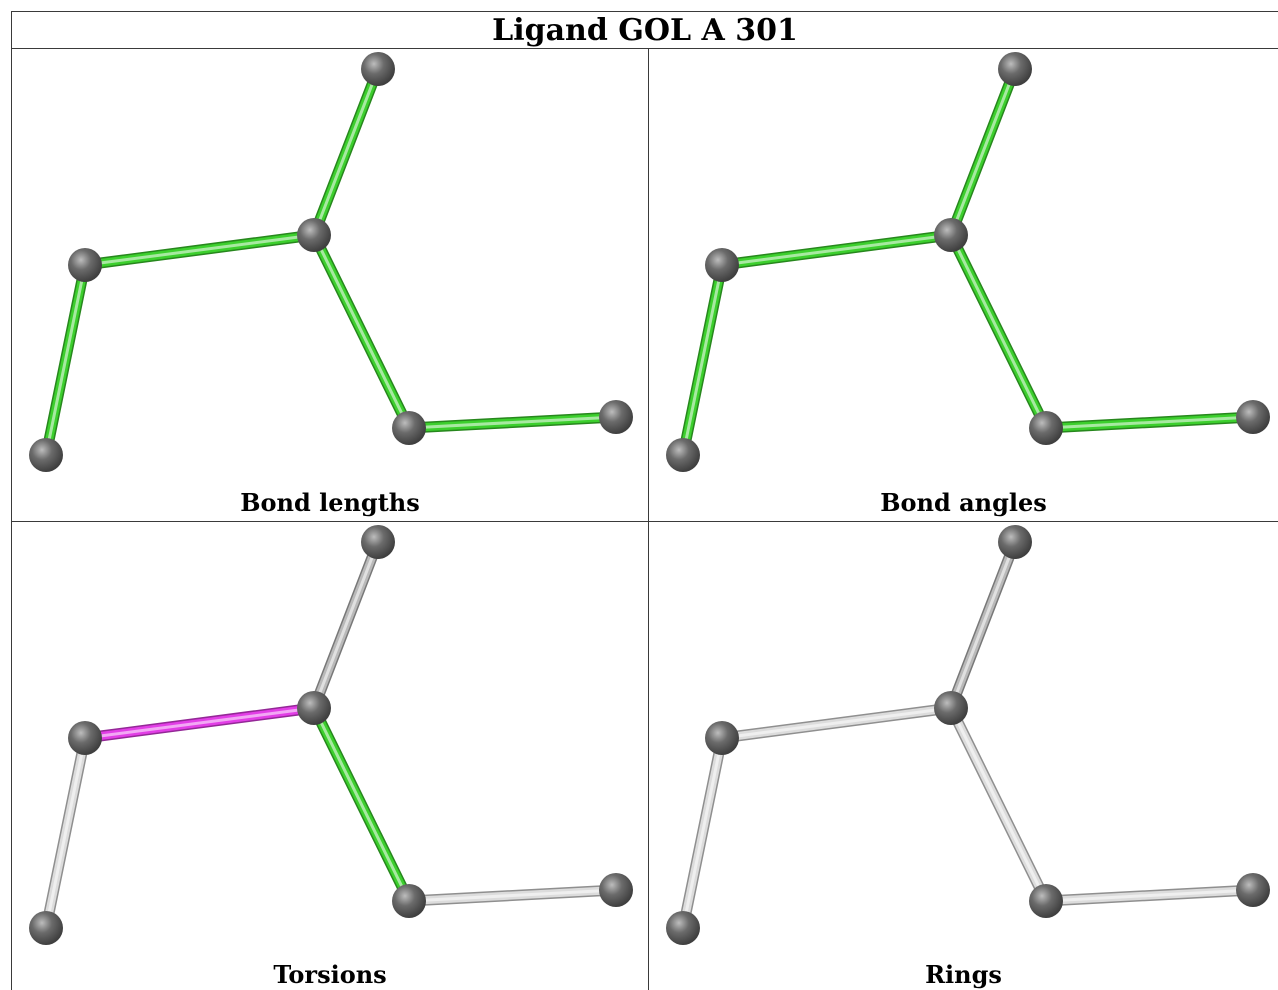 This screenshot has width=1278, height=990. What do you see at coordinates (644, 521) in the screenshot?
I see `row-divider` at bounding box center [644, 521].